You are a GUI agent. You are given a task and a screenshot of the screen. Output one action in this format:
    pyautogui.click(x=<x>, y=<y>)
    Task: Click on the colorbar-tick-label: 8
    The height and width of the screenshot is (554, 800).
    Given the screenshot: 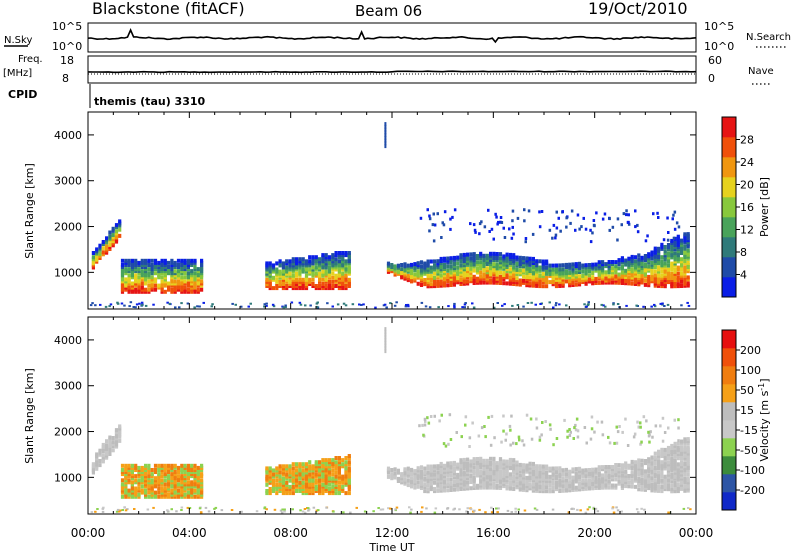 What is the action you would take?
    pyautogui.click(x=743, y=252)
    